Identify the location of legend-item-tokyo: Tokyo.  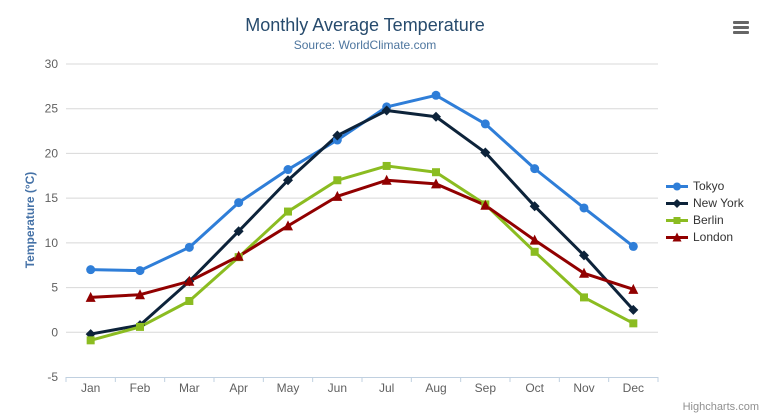
(705, 186).